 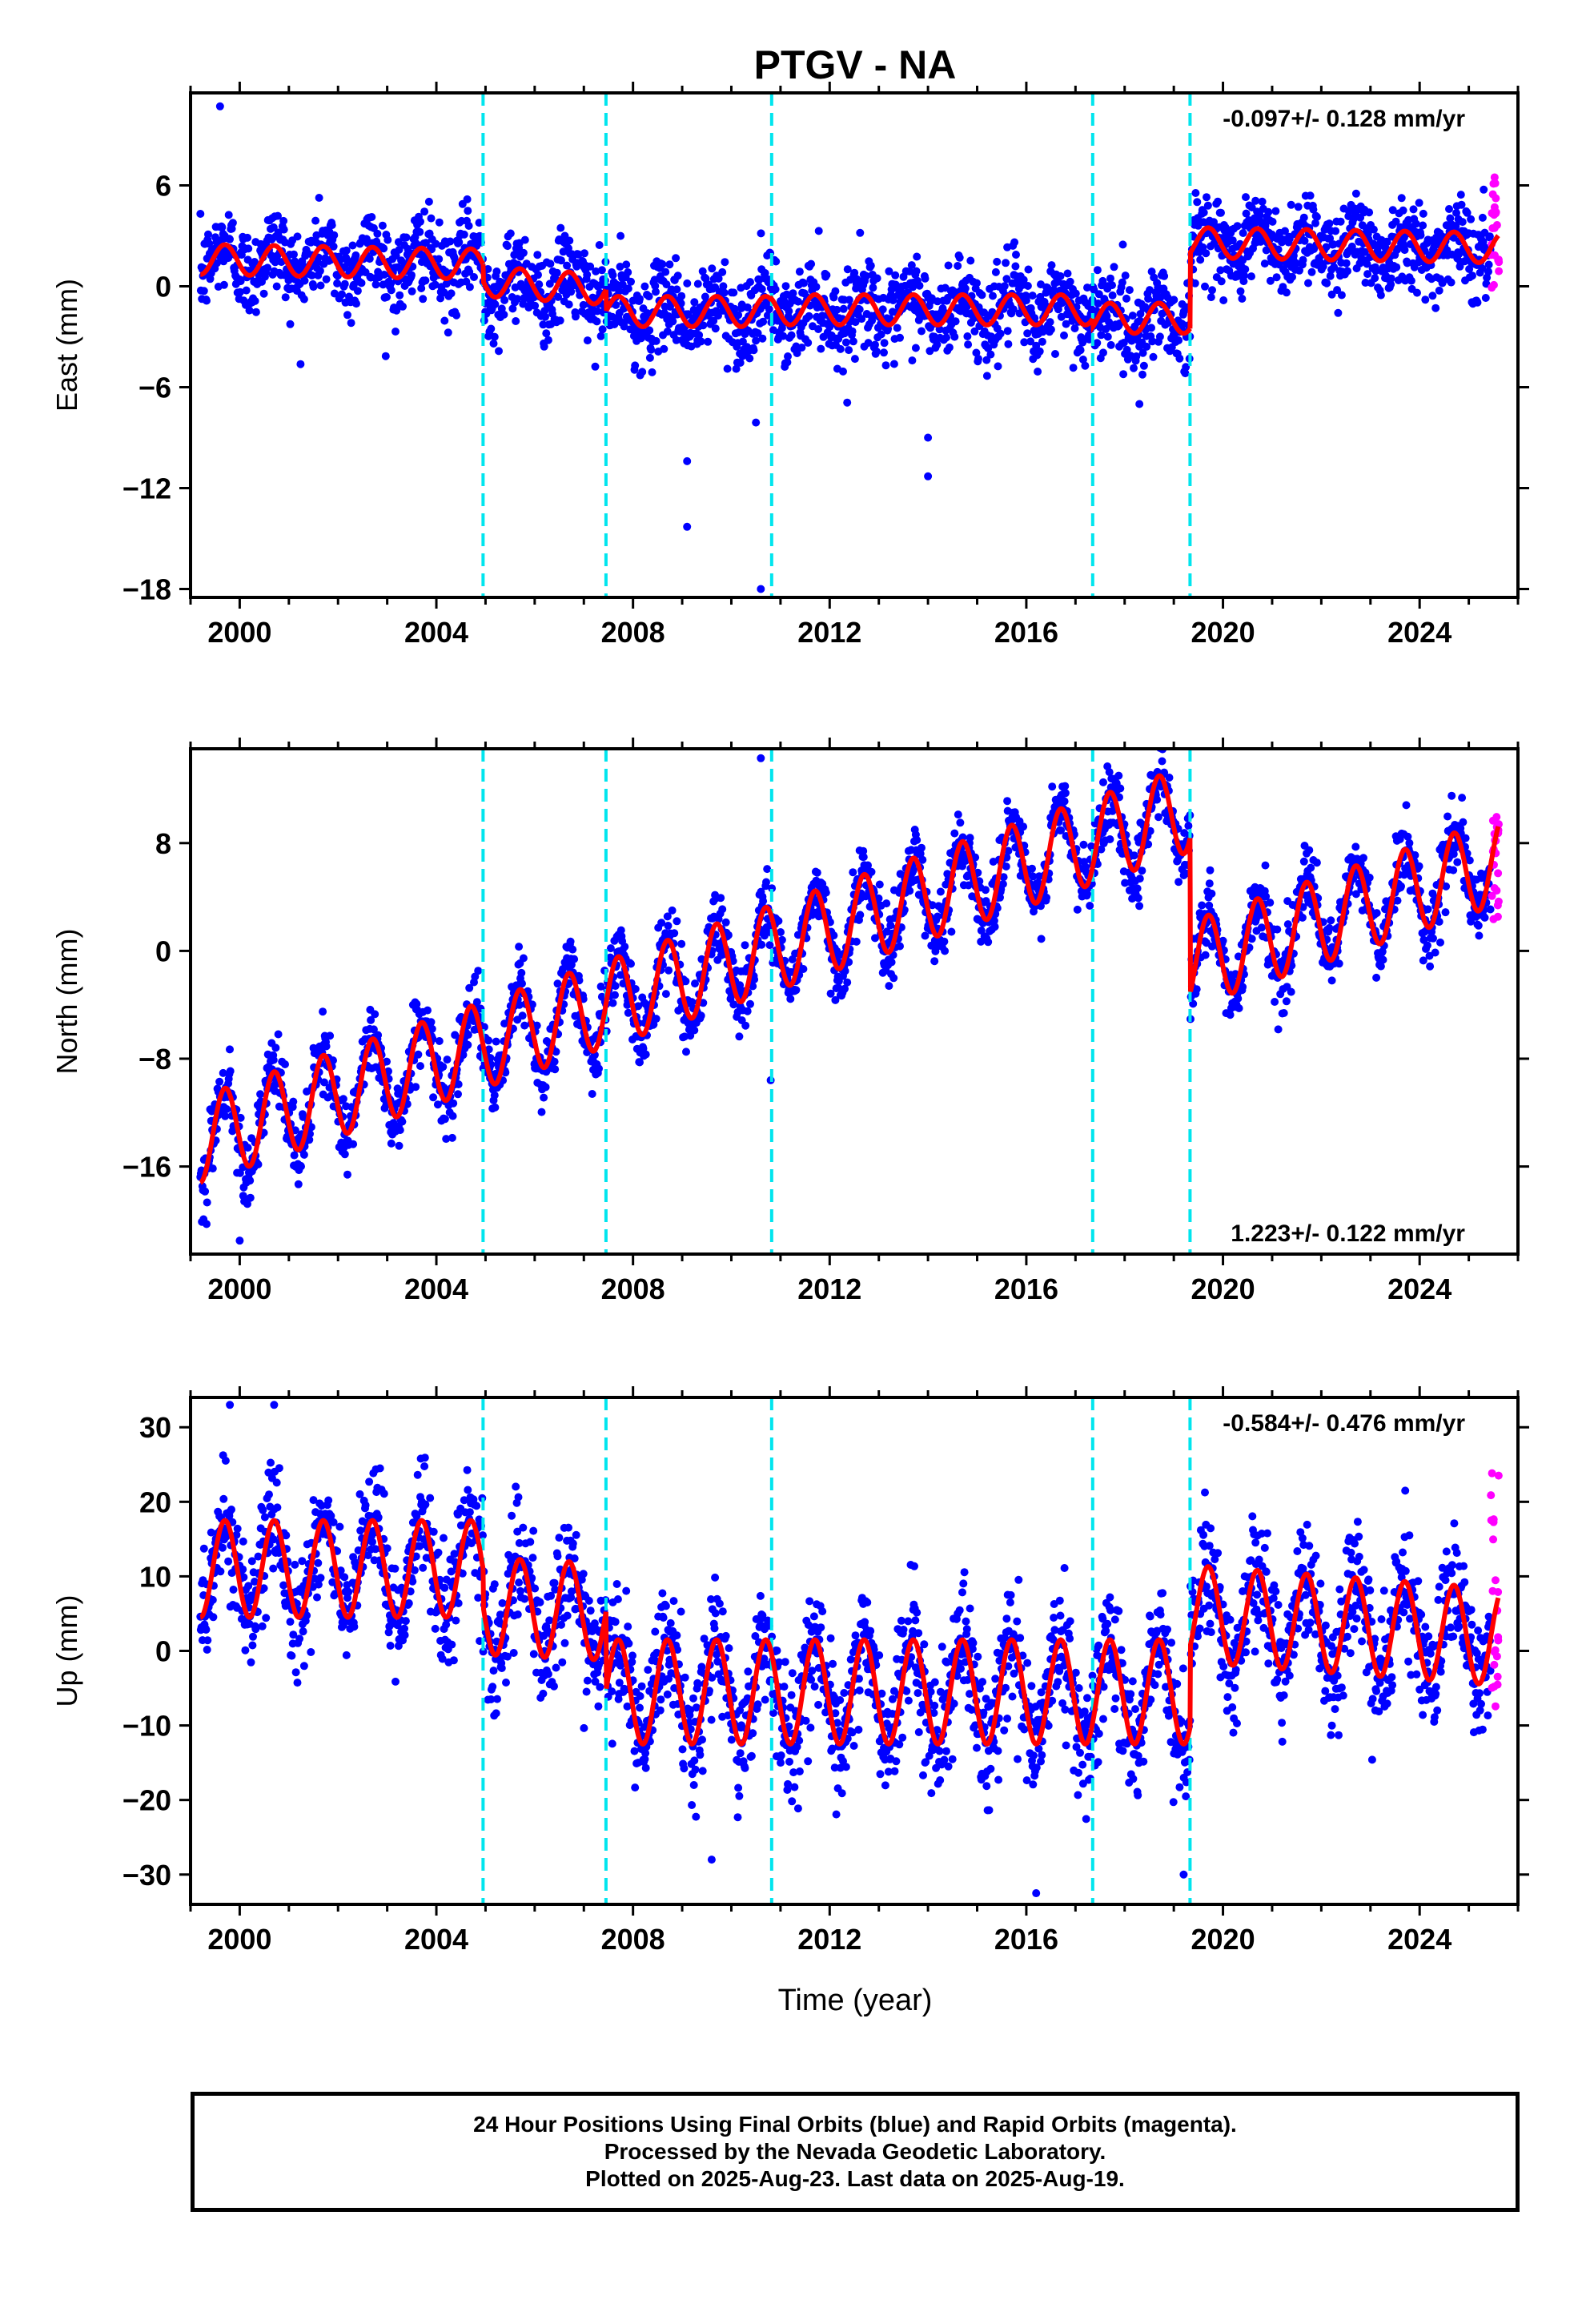 What do you see at coordinates (220, 106) in the screenshot?
I see `east-outlier-point` at bounding box center [220, 106].